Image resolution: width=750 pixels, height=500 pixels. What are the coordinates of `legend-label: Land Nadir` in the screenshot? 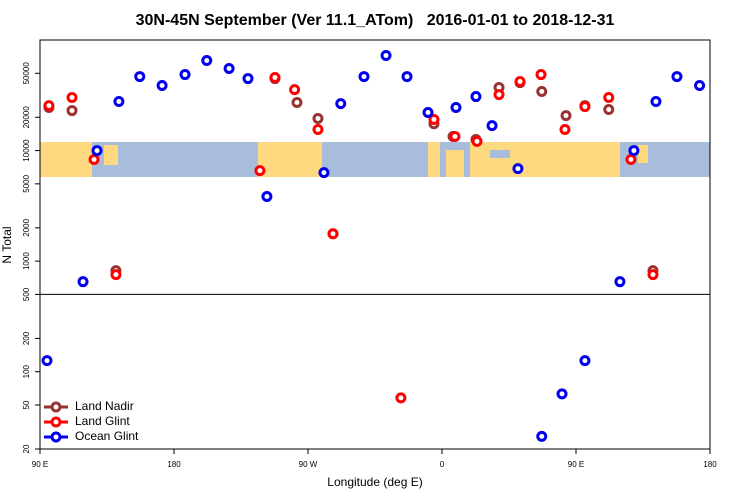 It's located at (104, 406).